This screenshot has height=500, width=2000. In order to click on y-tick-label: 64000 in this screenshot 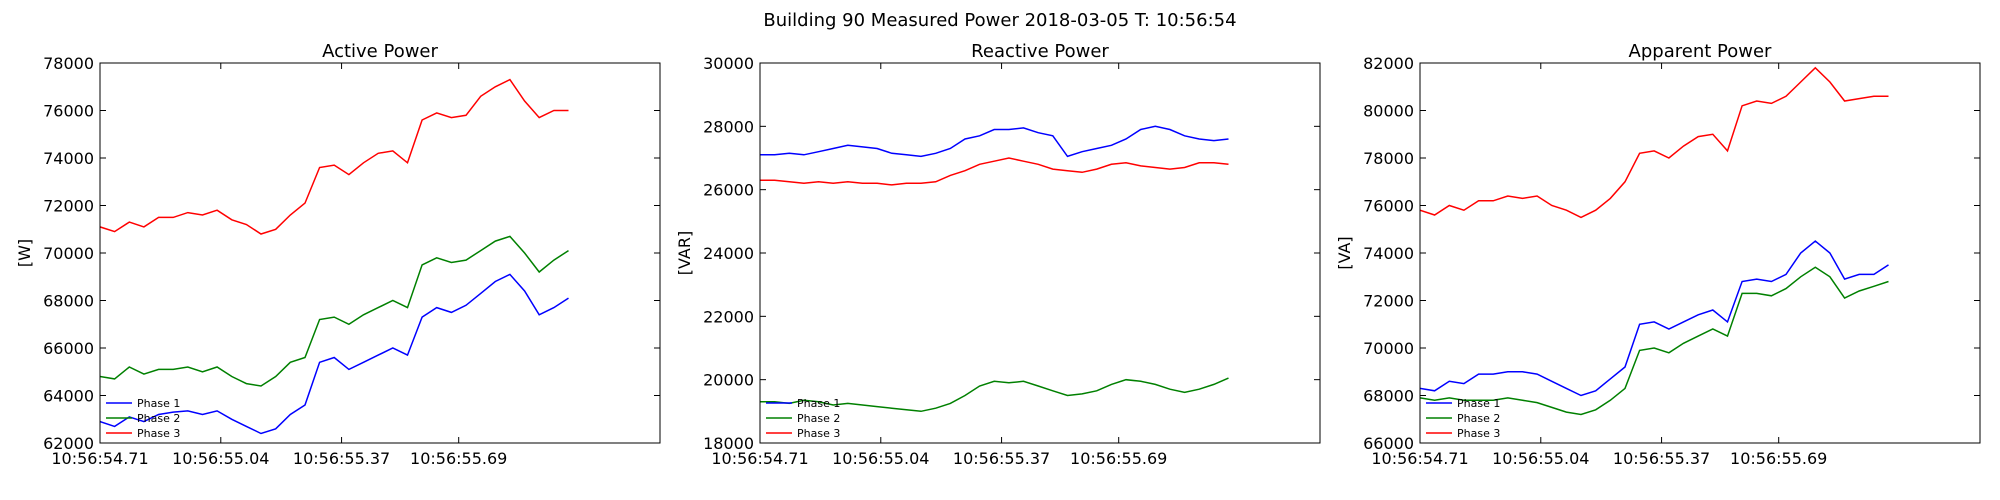, I will do `click(68, 396)`.